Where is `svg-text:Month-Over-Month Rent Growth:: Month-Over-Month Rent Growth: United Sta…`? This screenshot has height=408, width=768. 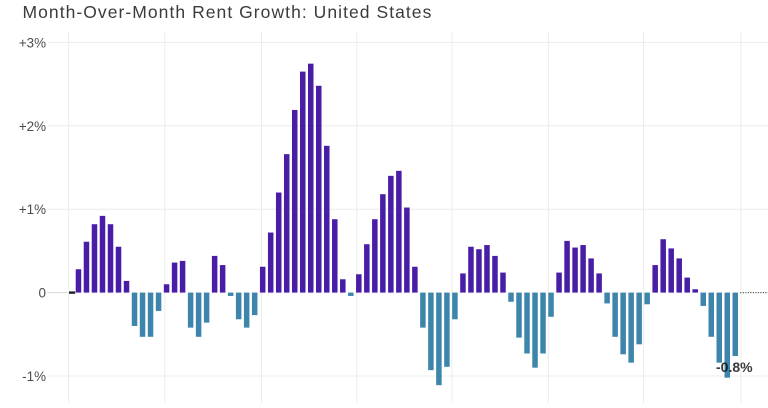
svg-text:Month-Over-Month Rent Growth:: Month-Over-Month Rent Growth: United Sta… is located at coordinates (228, 12).